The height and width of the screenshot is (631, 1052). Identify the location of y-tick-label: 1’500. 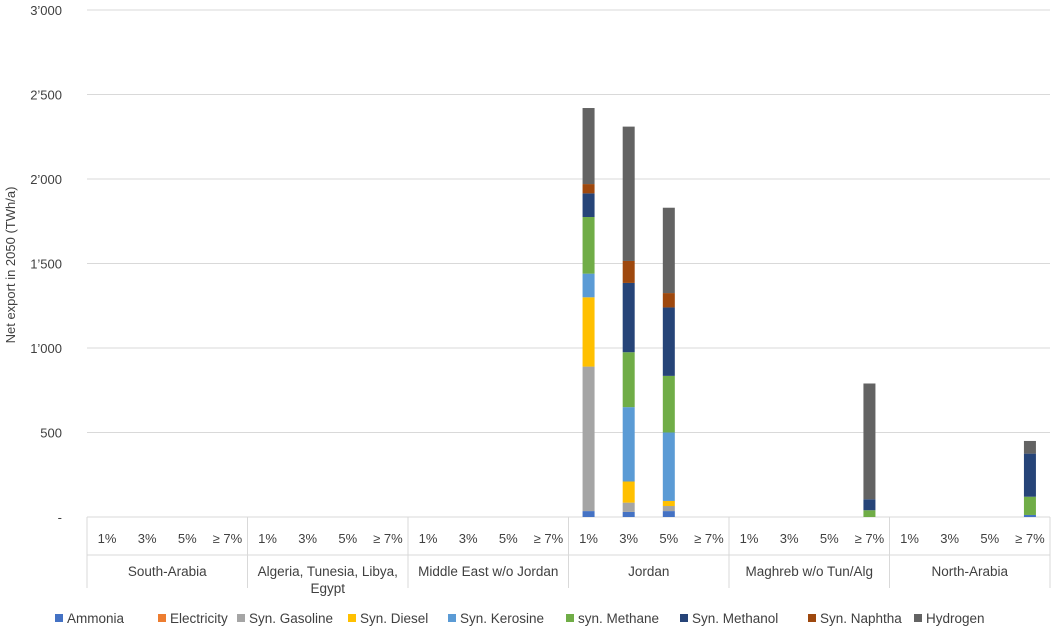
(46, 264).